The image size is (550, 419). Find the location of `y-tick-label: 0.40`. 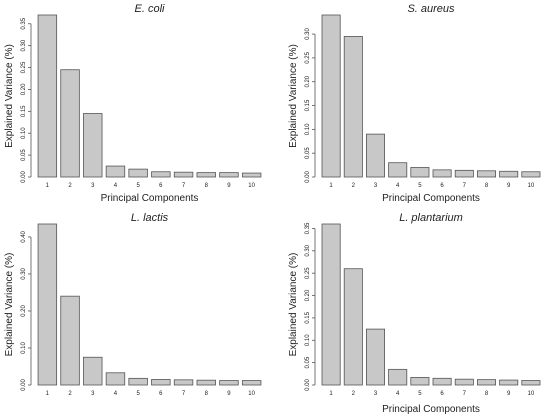

y-tick-label: 0.40 is located at coordinates (24, 236).